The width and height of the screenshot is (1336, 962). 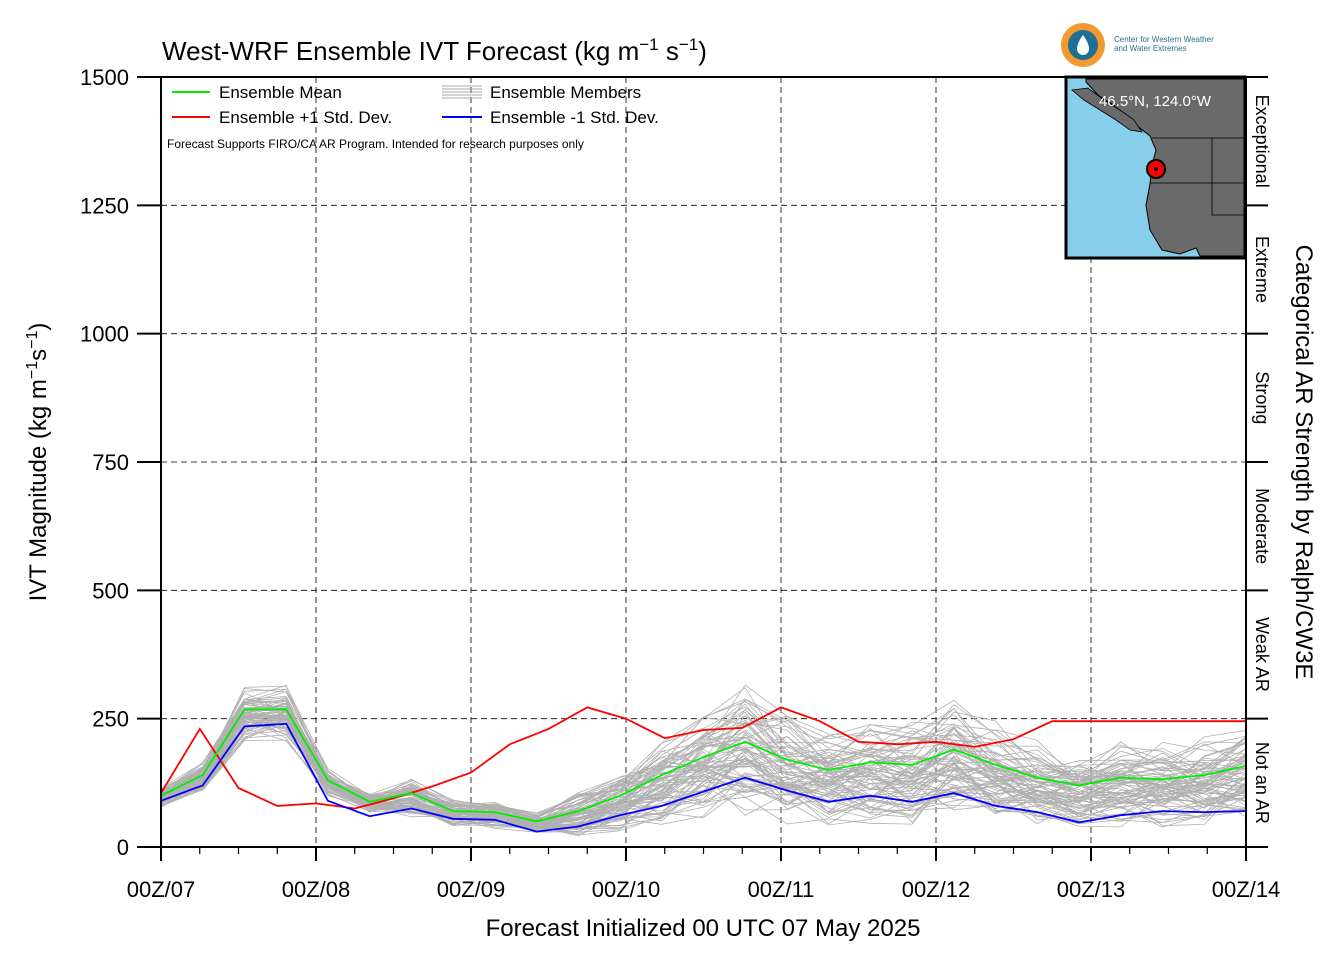 What do you see at coordinates (316, 889) in the screenshot?
I see `x-tick-label: 00Z/08` at bounding box center [316, 889].